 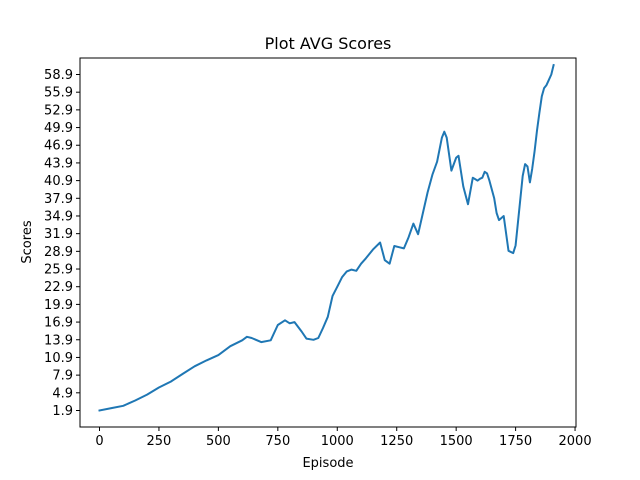 What do you see at coordinates (575, 441) in the screenshot?
I see `x-tick-label: 2000` at bounding box center [575, 441].